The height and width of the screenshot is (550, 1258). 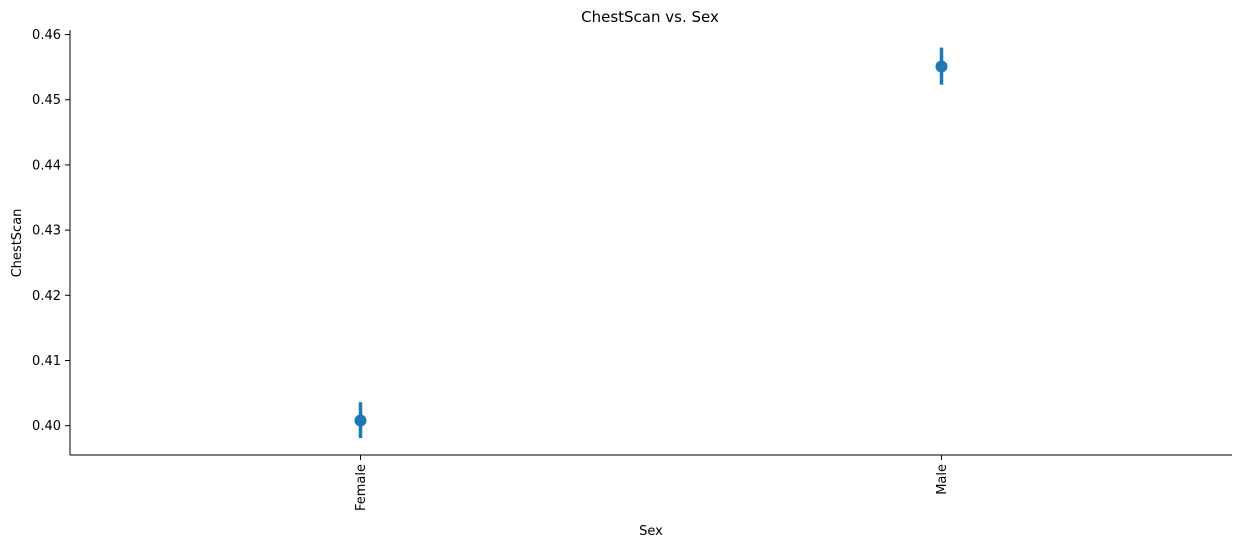 I want to click on y-tick-label: 0.40, so click(x=46, y=426).